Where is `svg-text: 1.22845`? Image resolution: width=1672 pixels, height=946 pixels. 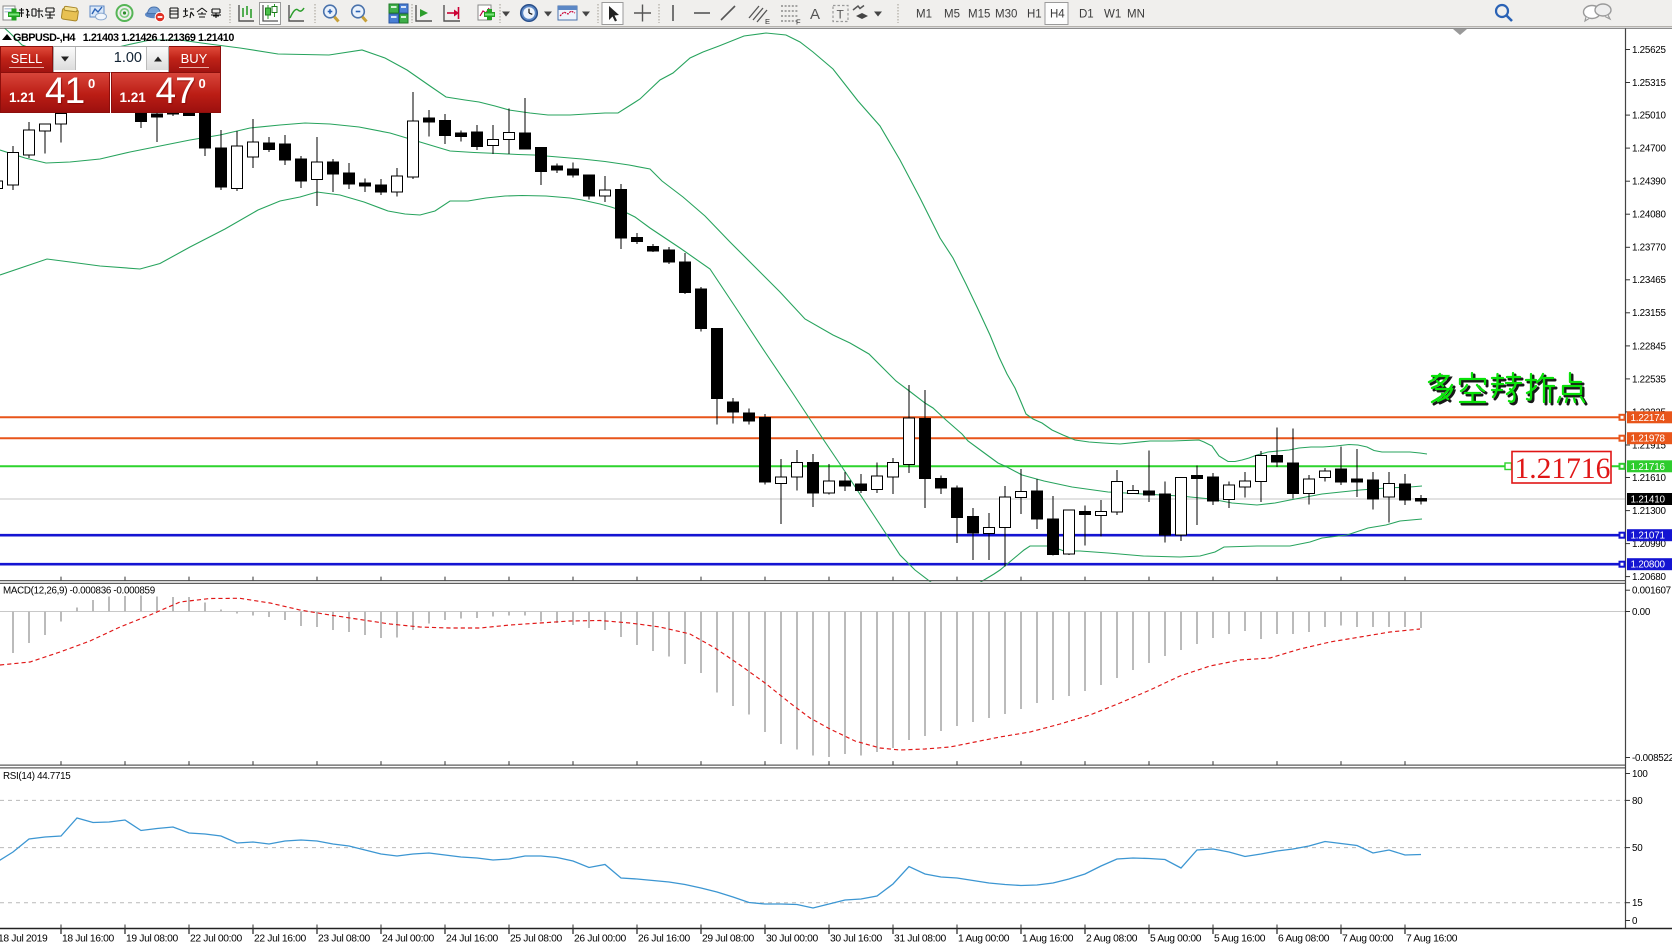 svg-text: 1.22845 is located at coordinates (1649, 346).